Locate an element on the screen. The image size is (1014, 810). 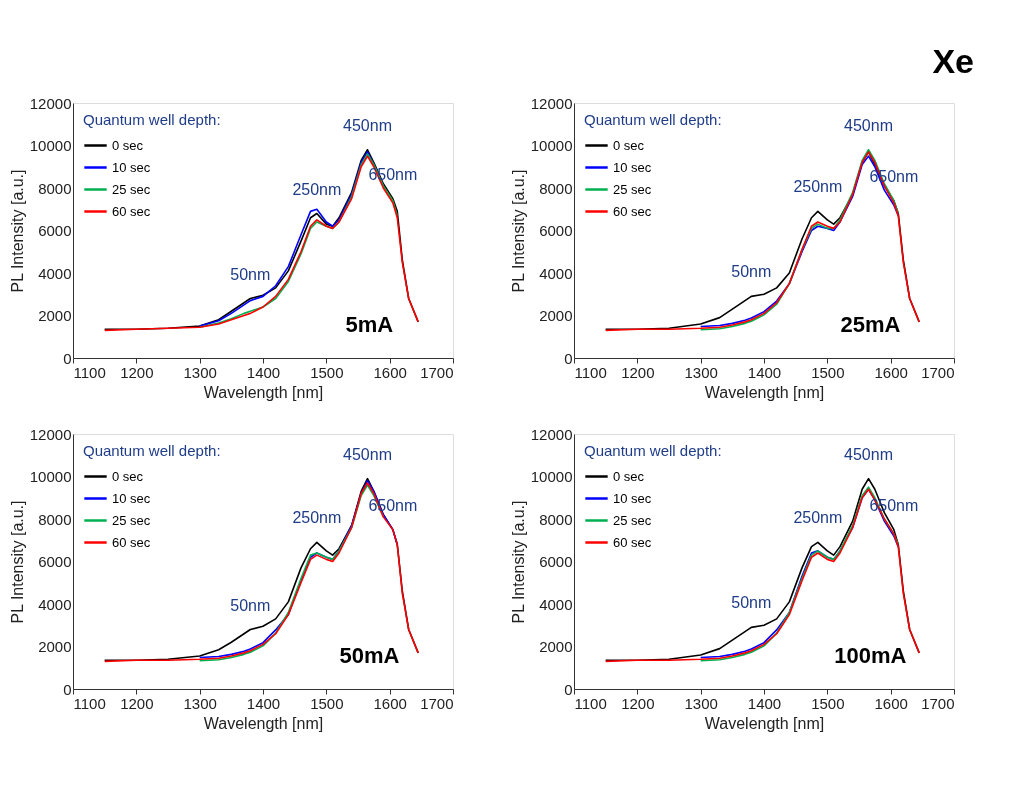
text: Xe is located at coordinates (953, 61).